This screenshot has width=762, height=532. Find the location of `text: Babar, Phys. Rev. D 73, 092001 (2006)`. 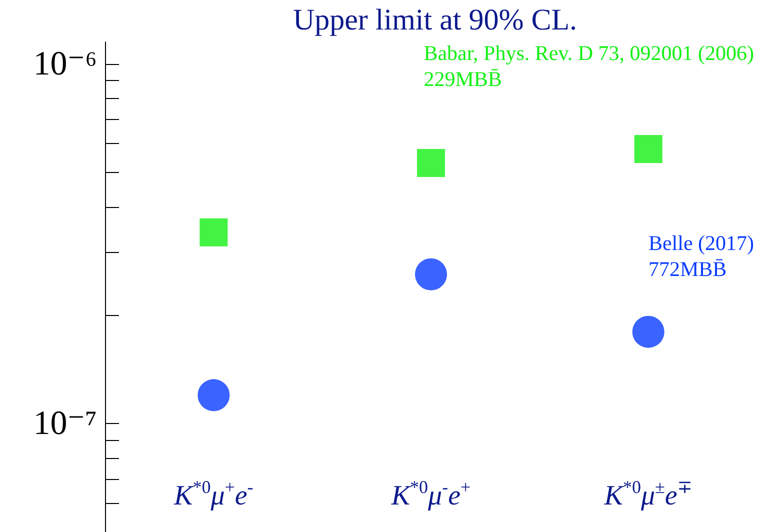

text: Babar, Phys. Rev. D 73, 092001 (2006) is located at coordinates (589, 53).